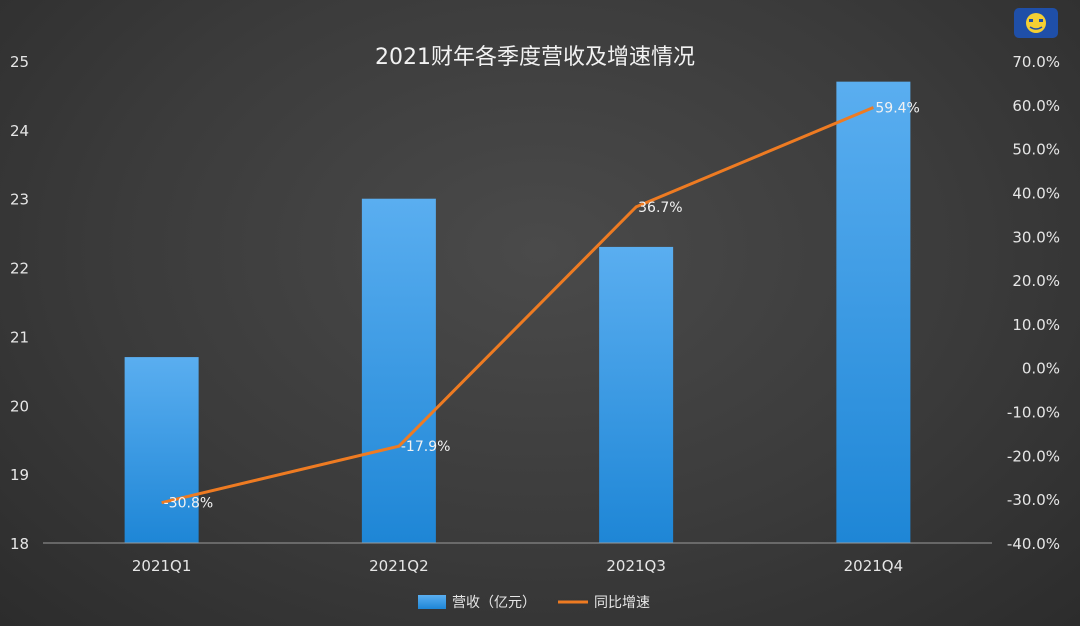 The width and height of the screenshot is (1080, 626). Describe the element at coordinates (1033, 544) in the screenshot. I see `right-tick-label: -40.0%` at that location.